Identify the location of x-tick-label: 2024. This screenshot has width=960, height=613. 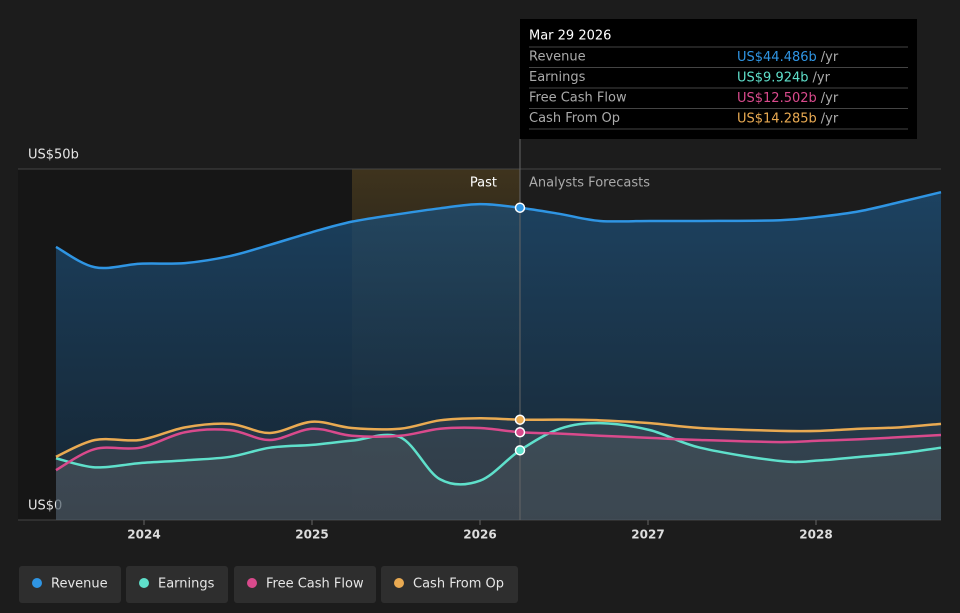
(143, 535).